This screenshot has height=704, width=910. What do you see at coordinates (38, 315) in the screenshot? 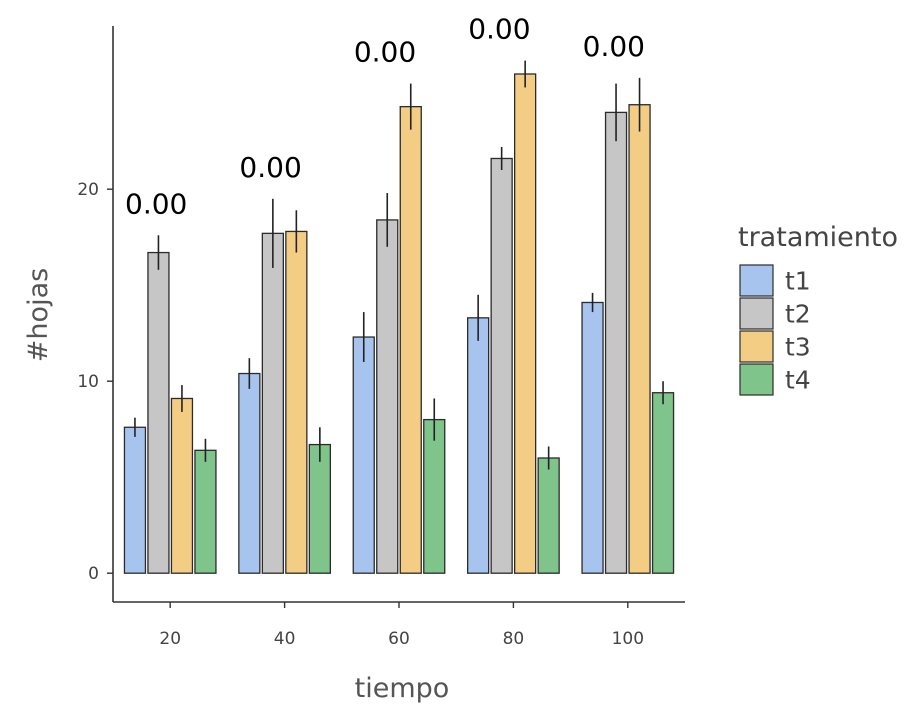
I see `y-axis-title: #hojas` at bounding box center [38, 315].